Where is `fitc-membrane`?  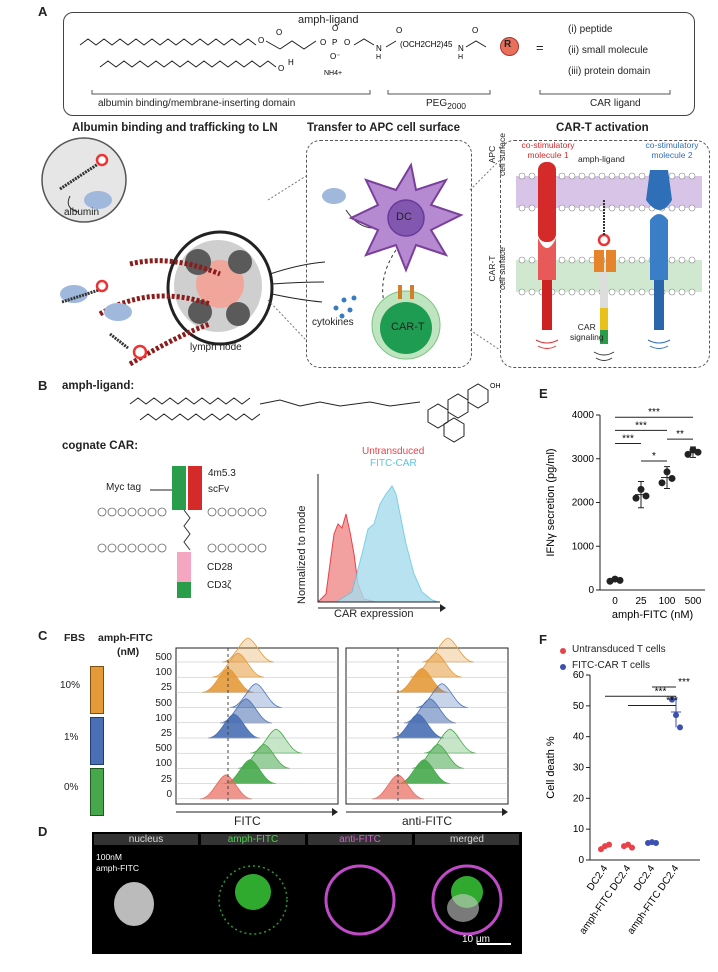 fitc-membrane is located at coordinates (253, 900).